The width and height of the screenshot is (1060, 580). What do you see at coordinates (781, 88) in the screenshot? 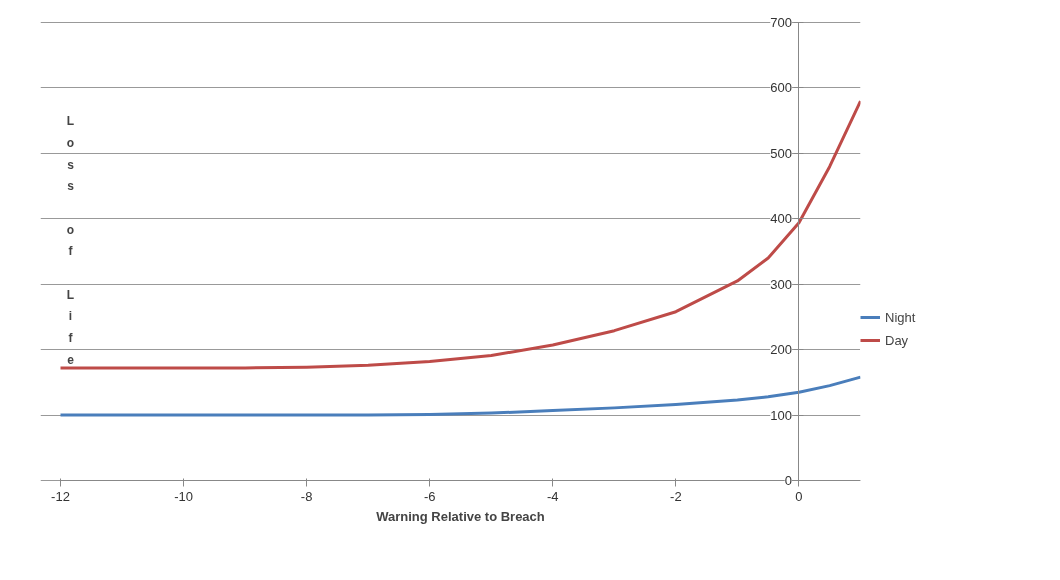
I see `y-tick-label: 600` at bounding box center [781, 88].